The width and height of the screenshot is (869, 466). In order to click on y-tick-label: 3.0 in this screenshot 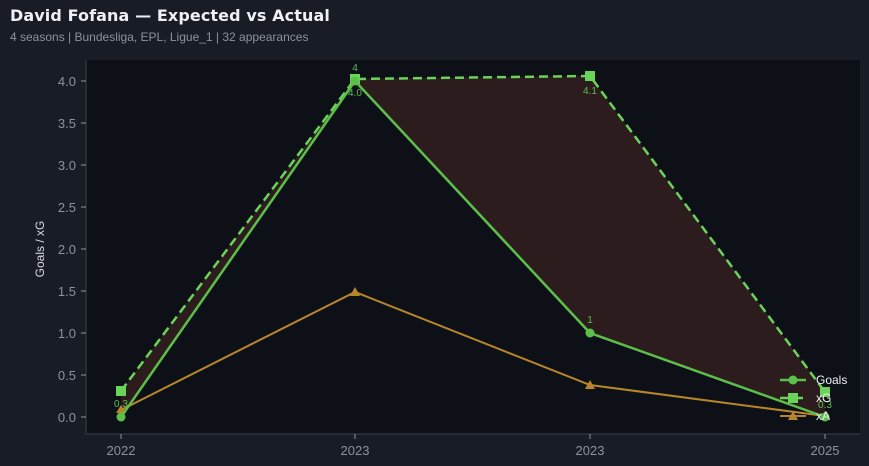, I will do `click(67, 165)`.